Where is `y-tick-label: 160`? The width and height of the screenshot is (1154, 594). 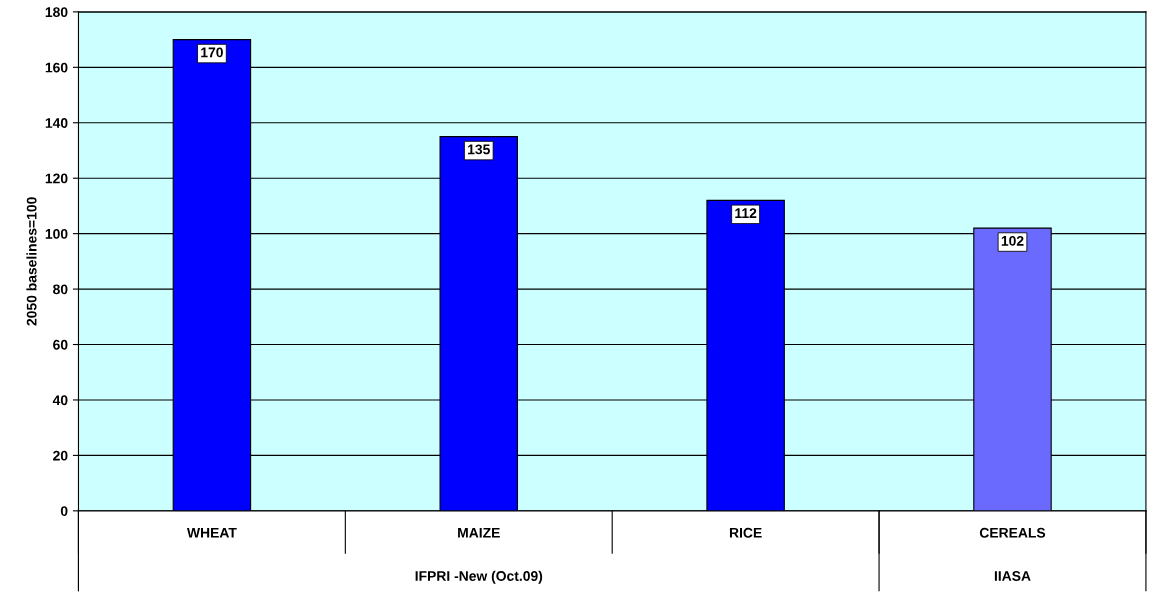 y-tick-label: 160 is located at coordinates (56, 67).